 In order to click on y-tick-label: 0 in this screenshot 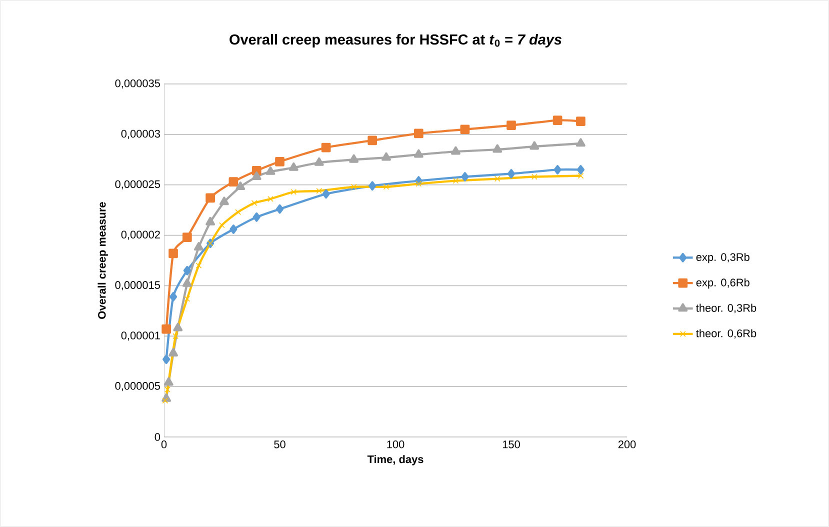, I will do `click(157, 437)`.